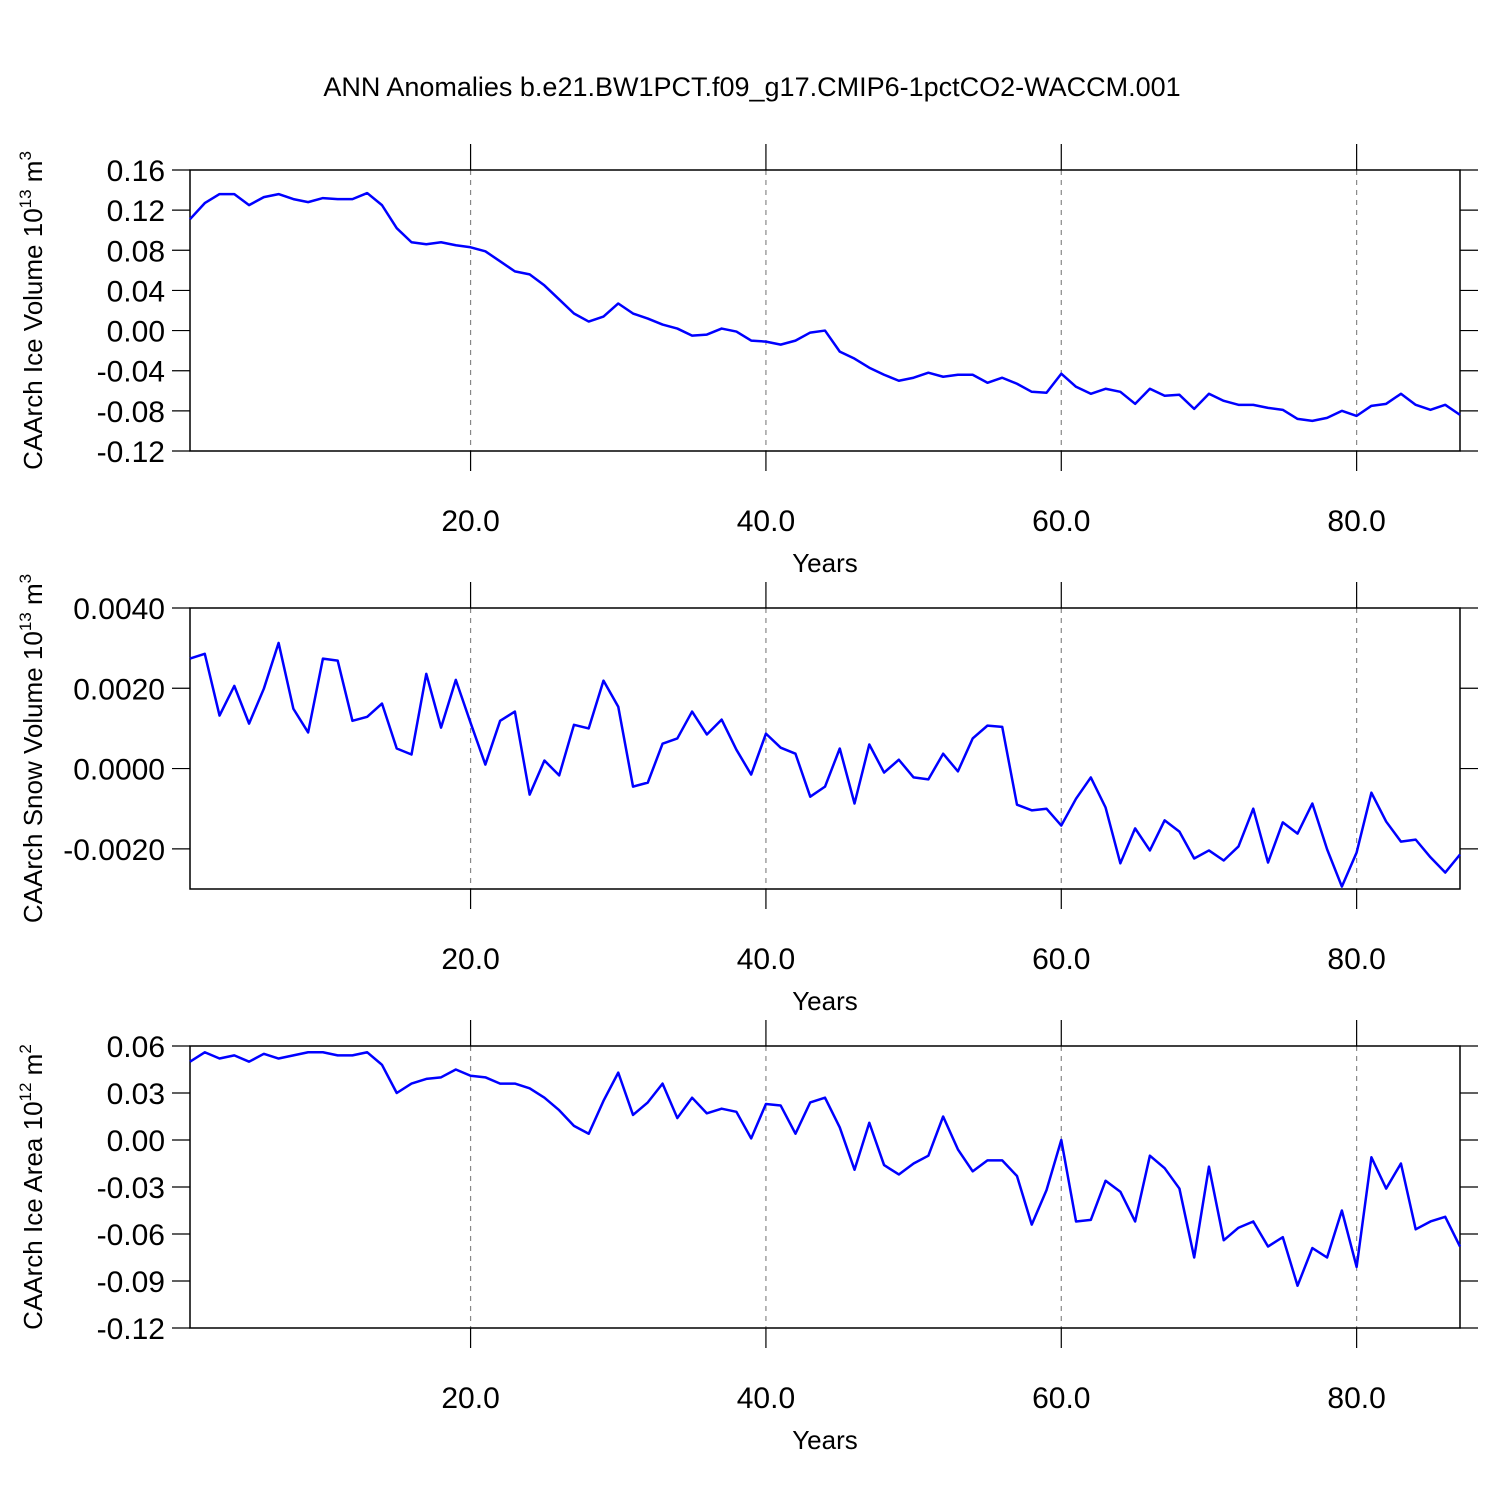  I want to click on y-tick-label: -0.09, so click(131, 1282).